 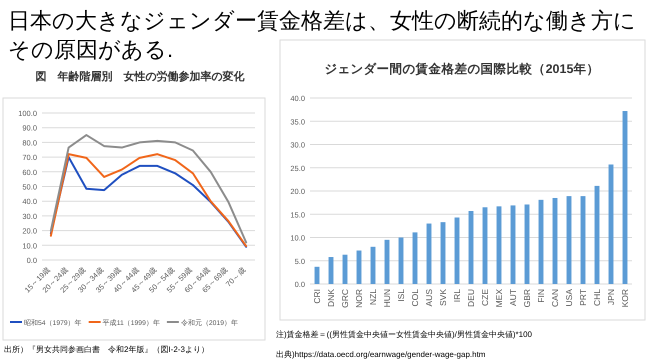 I want to click on x-tick-label: PRT, so click(x=583, y=297).